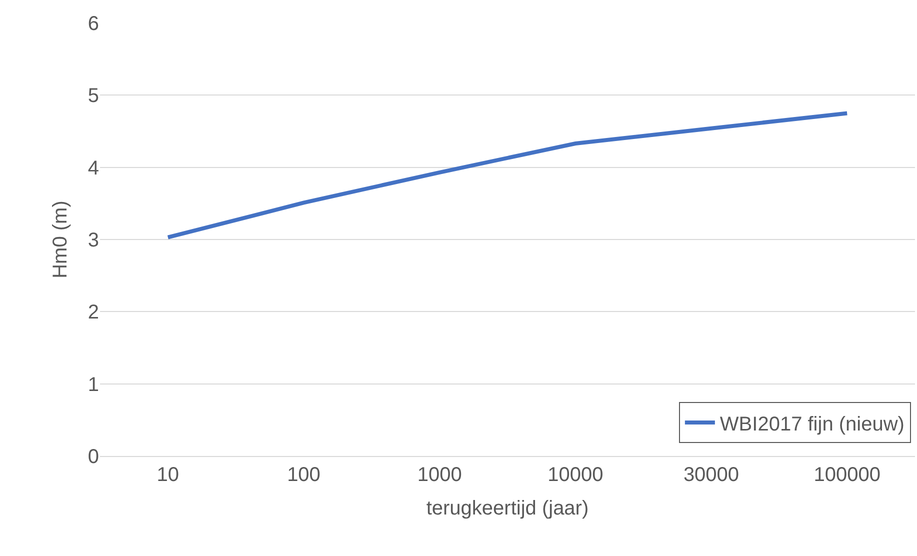 Image resolution: width=917 pixels, height=556 pixels. I want to click on y-tick-label: 1, so click(93, 385).